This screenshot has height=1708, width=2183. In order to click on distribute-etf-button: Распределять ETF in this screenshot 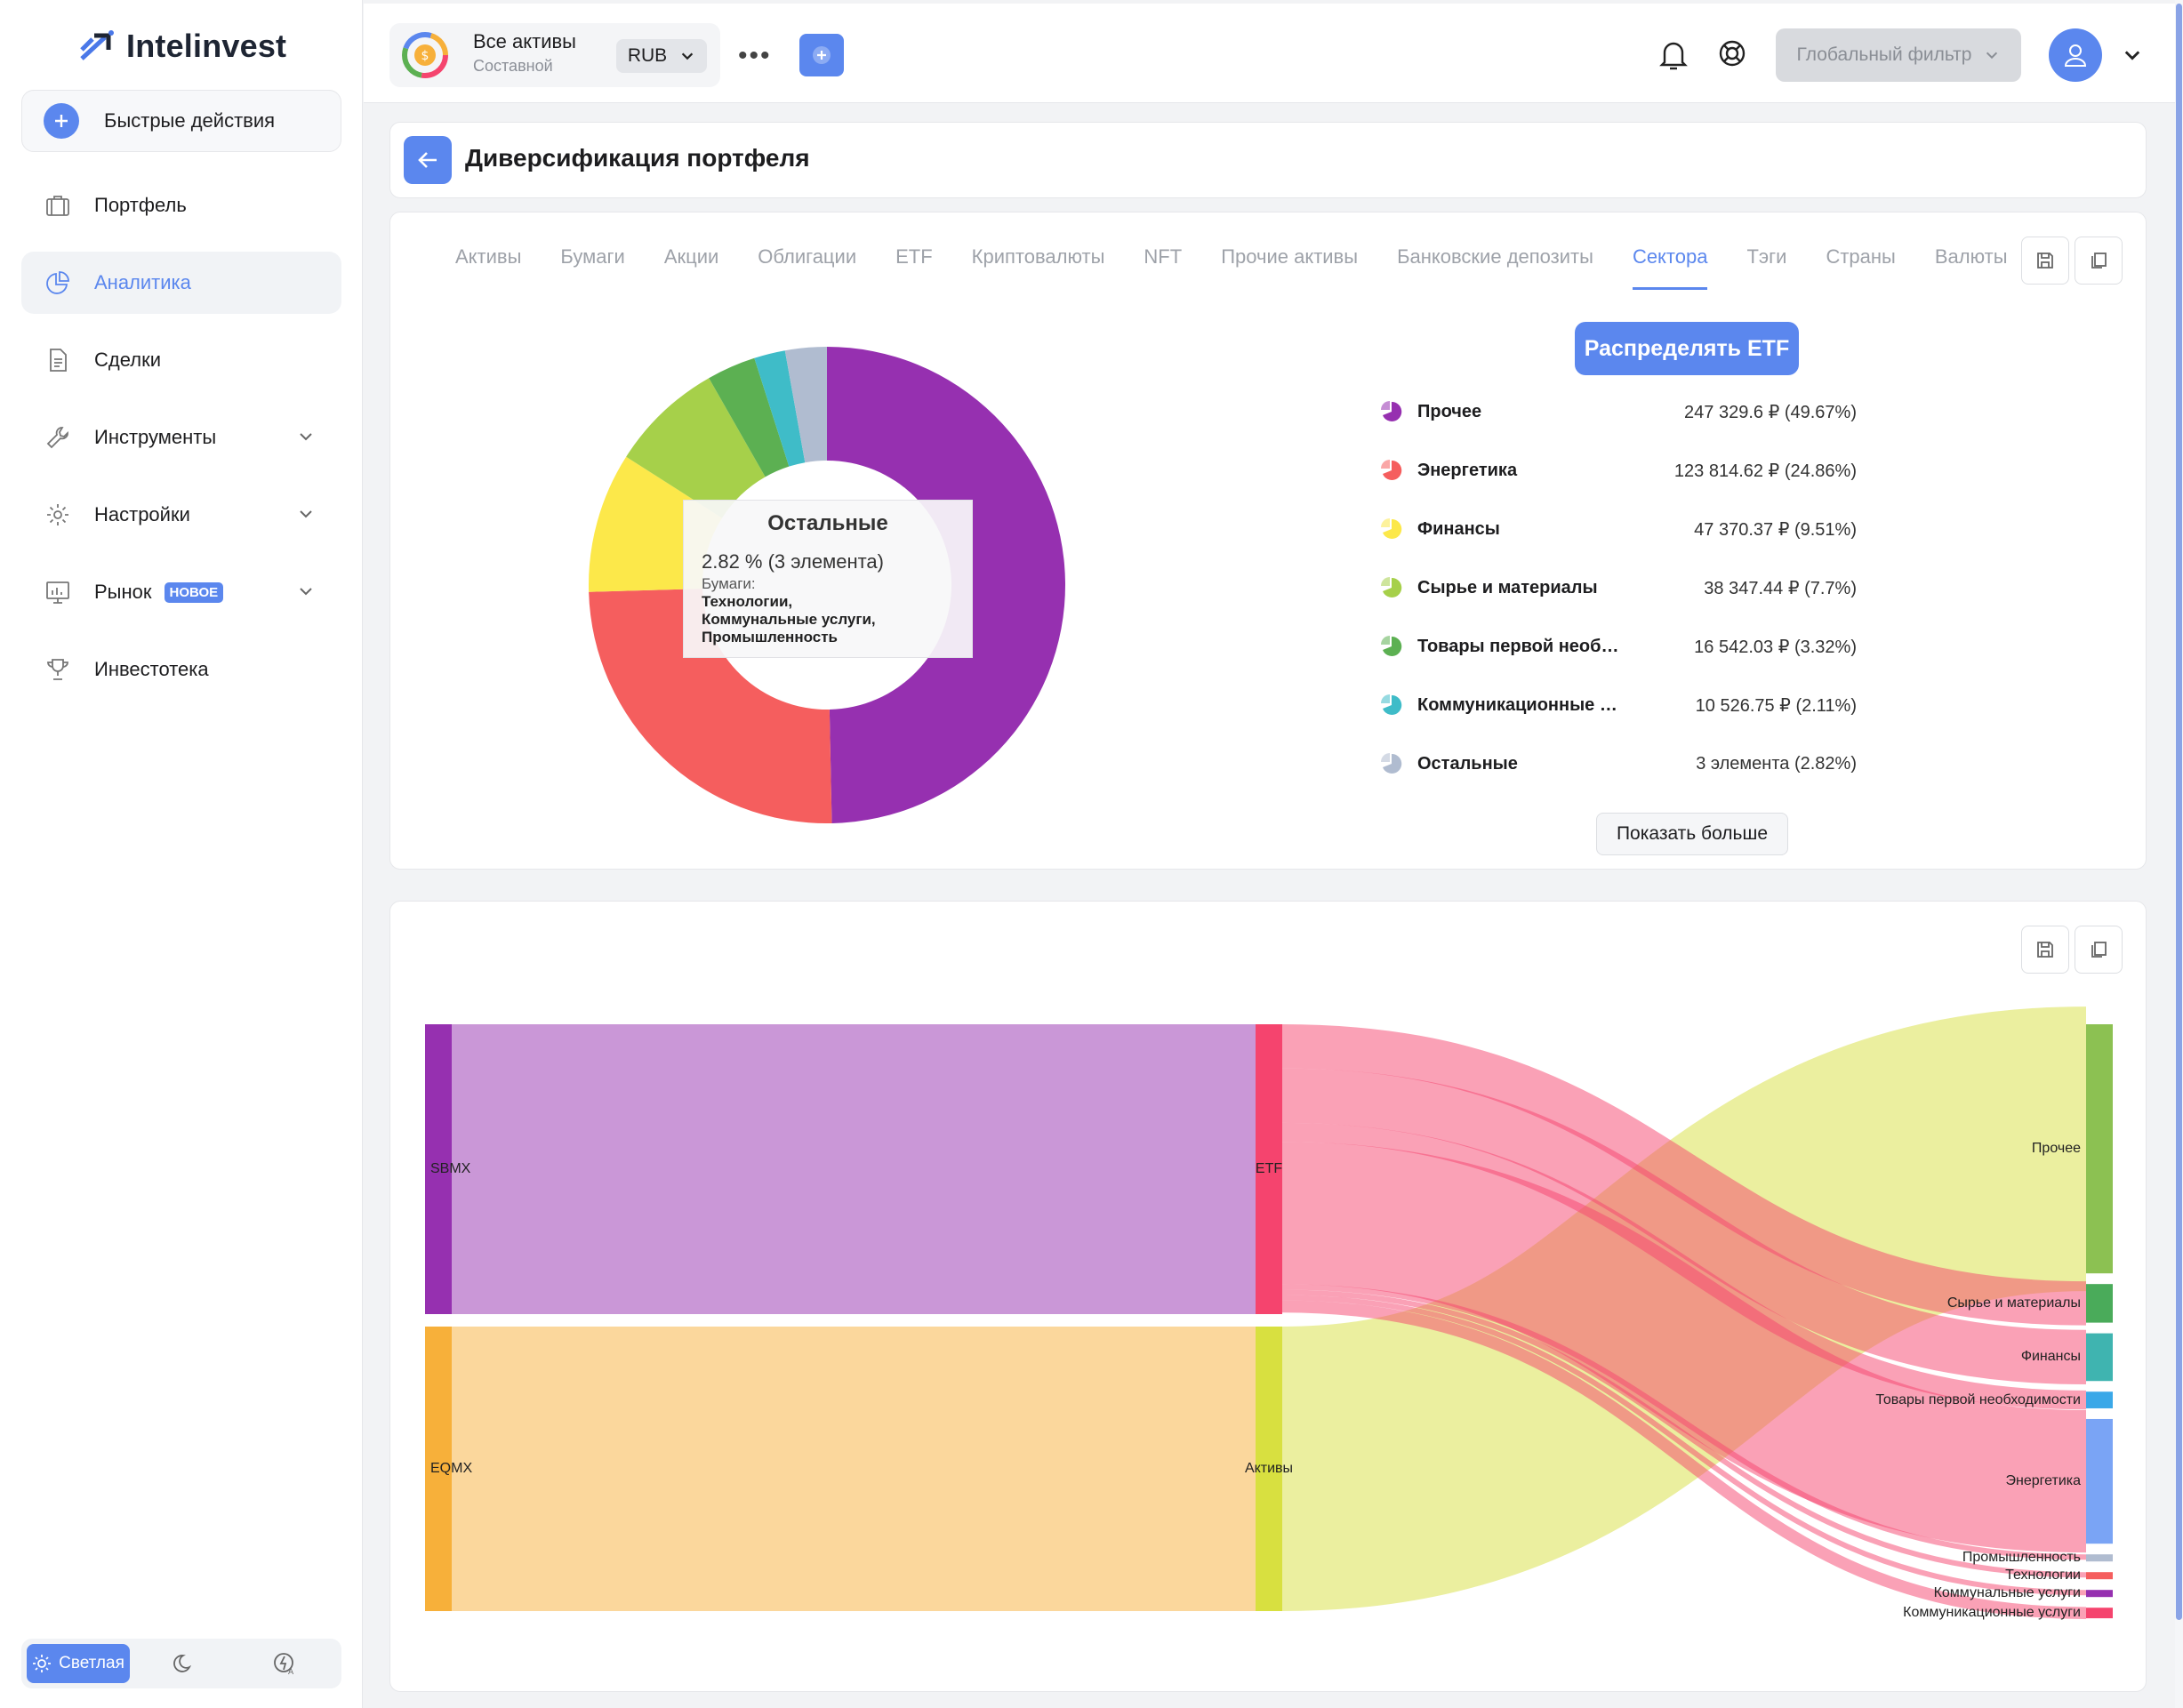, I will do `click(1687, 348)`.